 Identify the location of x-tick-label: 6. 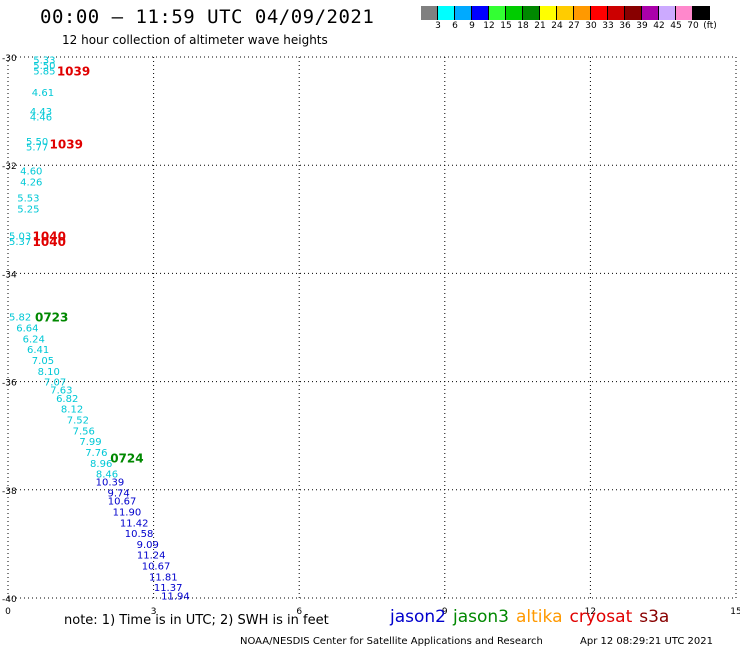
(299, 612).